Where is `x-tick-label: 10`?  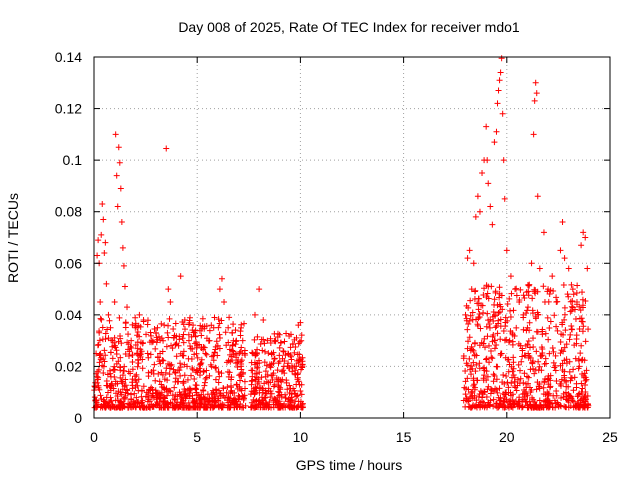
x-tick-label: 10 is located at coordinates (301, 437).